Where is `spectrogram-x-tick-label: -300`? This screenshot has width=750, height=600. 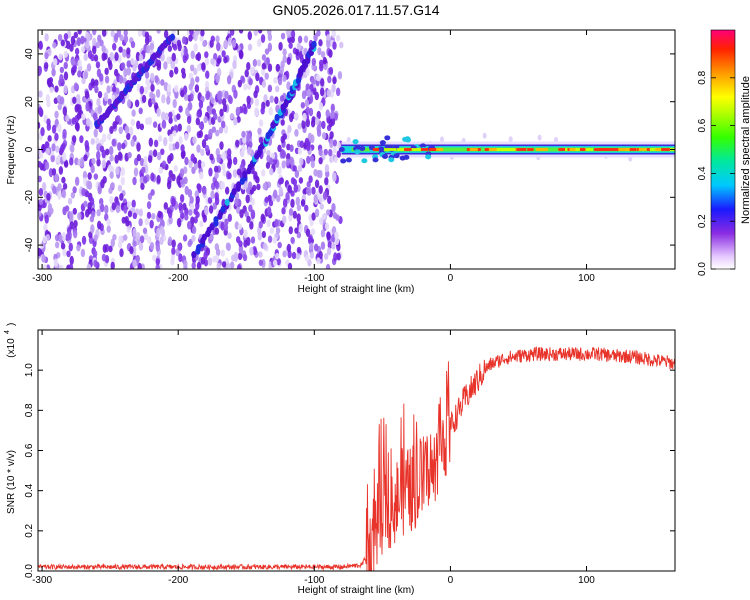 spectrogram-x-tick-label: -300 is located at coordinates (42, 278).